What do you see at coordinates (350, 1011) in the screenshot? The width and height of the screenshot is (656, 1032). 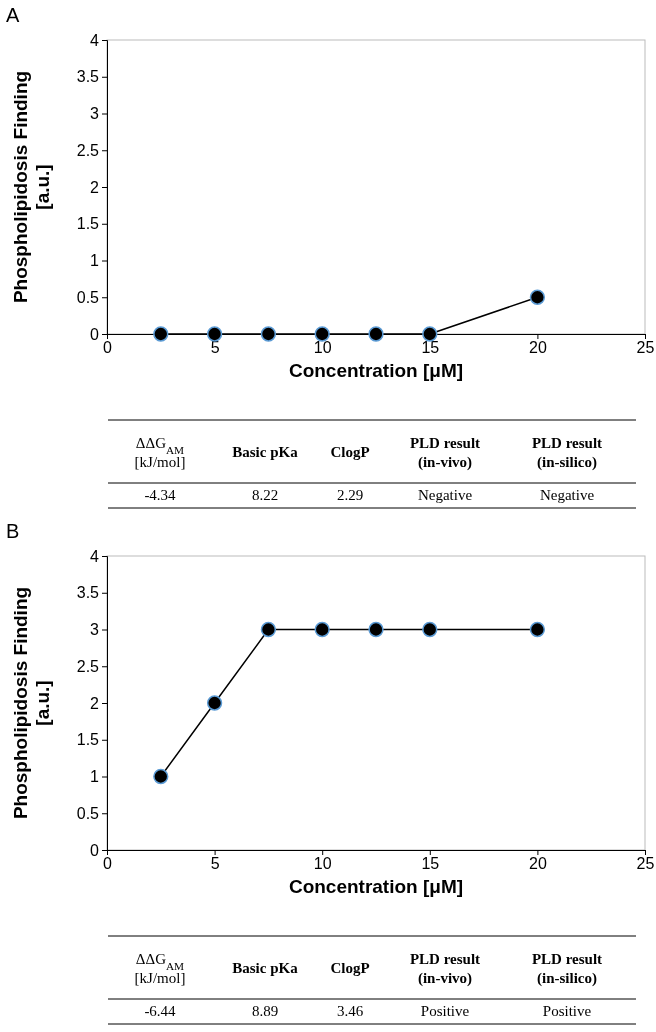 I see `text: 3.46` at bounding box center [350, 1011].